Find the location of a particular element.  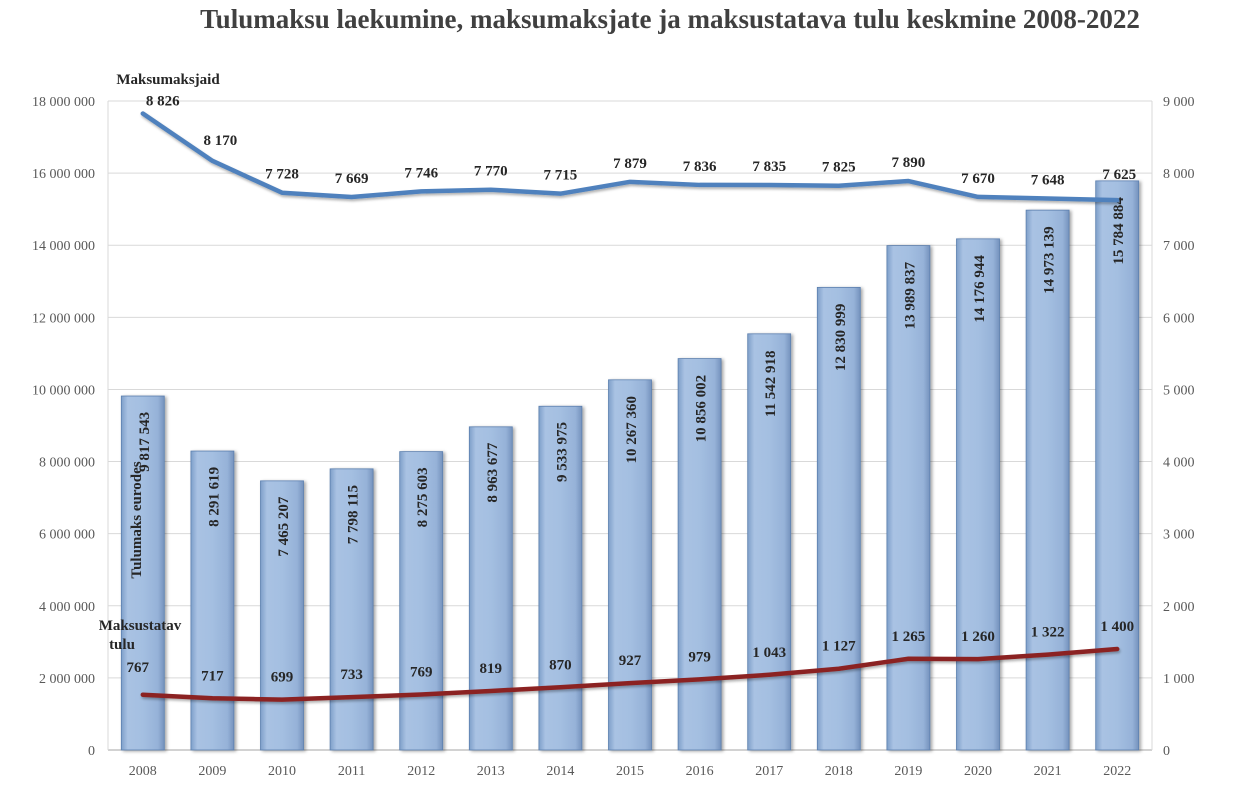

line-value-label: 7 835 is located at coordinates (769, 167).